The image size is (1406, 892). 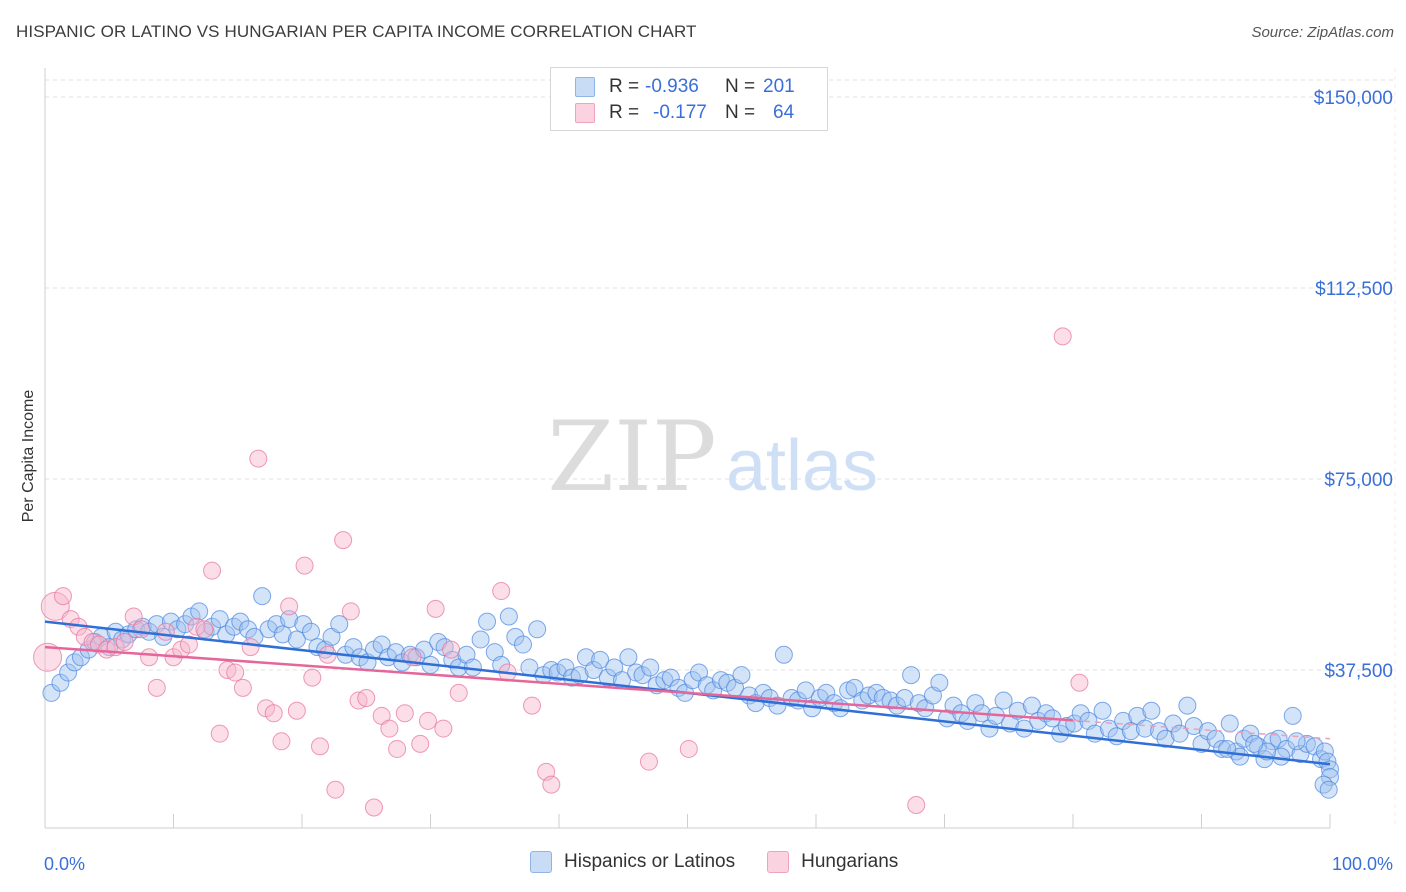 I want to click on stats-legend: R = -0.936 N = 201 R = -0.177 N = 64, so click(x=689, y=99).